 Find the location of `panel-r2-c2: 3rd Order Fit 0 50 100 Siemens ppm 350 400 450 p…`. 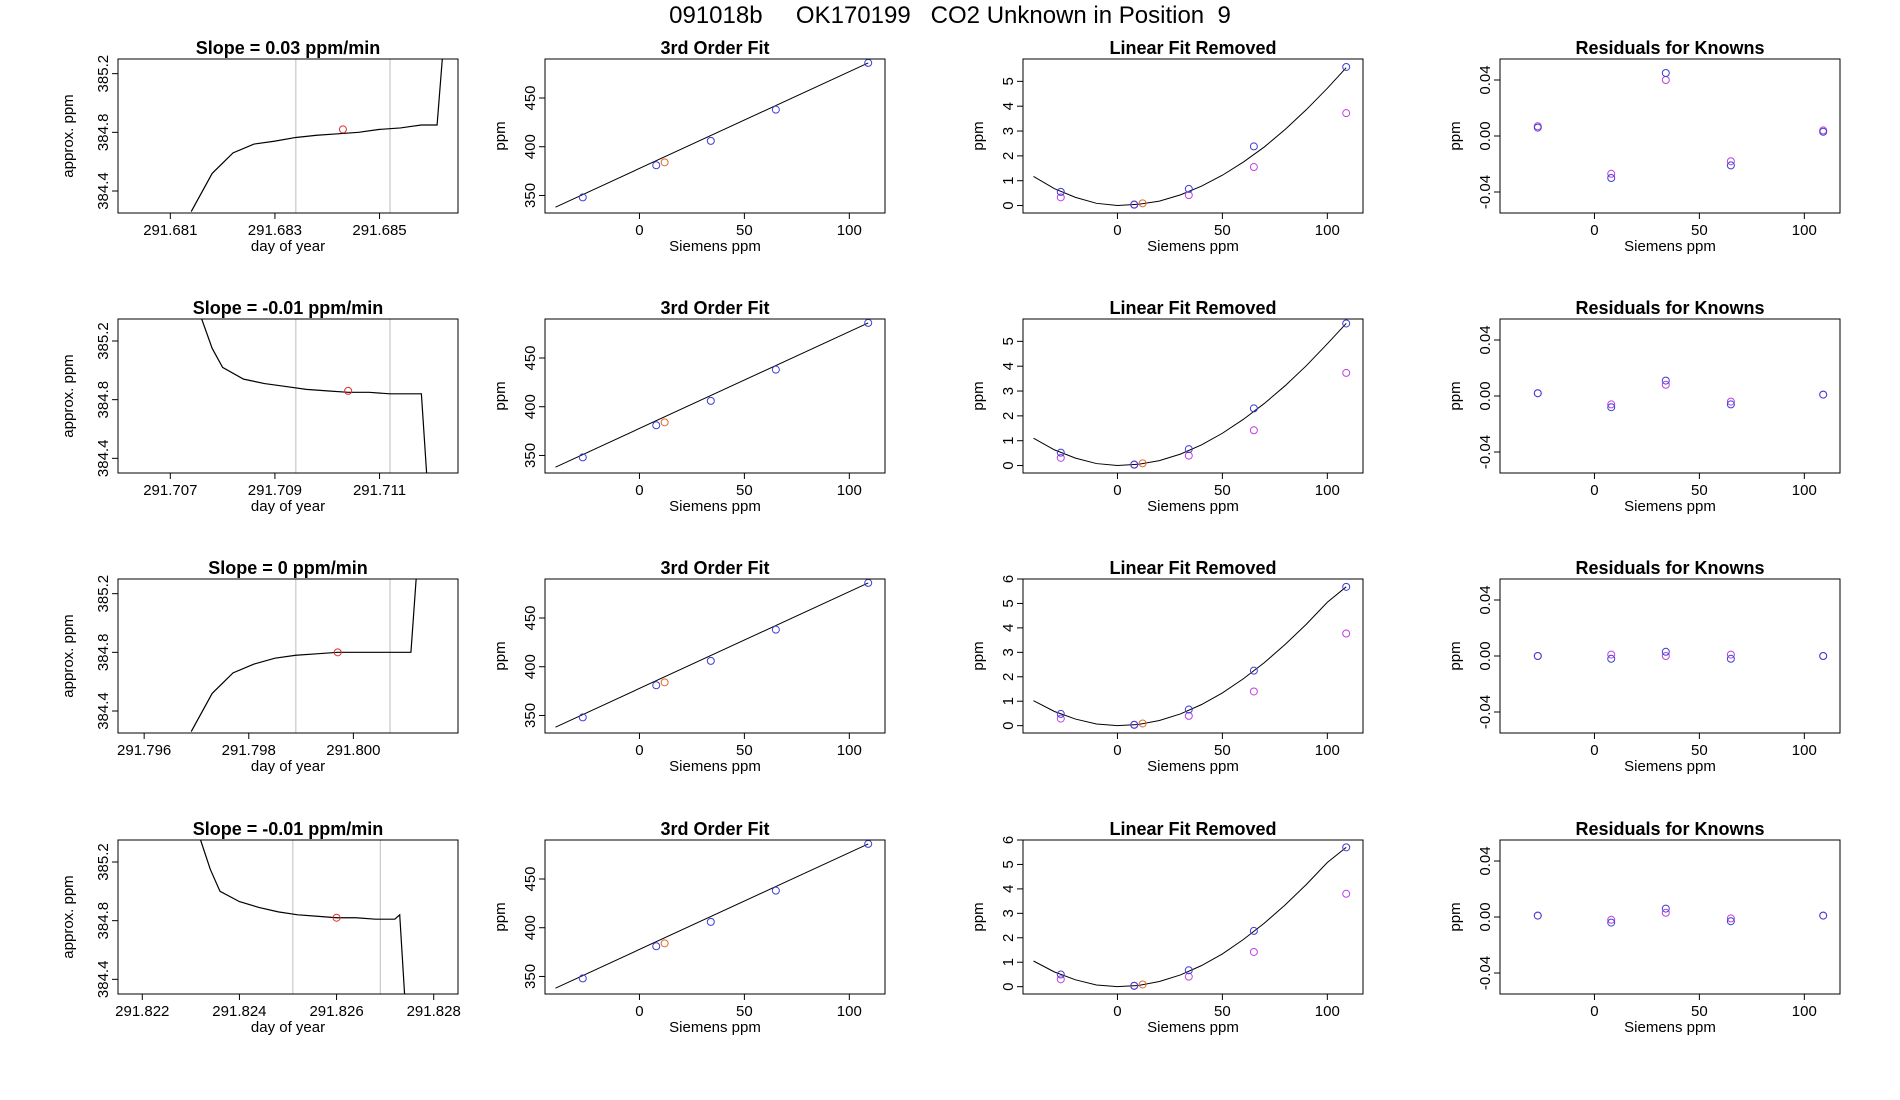

panel-r2-c2: 3rd Order Fit 0 50 100 Siemens ppm 350 400 450 p… is located at coordinates (689, 406).